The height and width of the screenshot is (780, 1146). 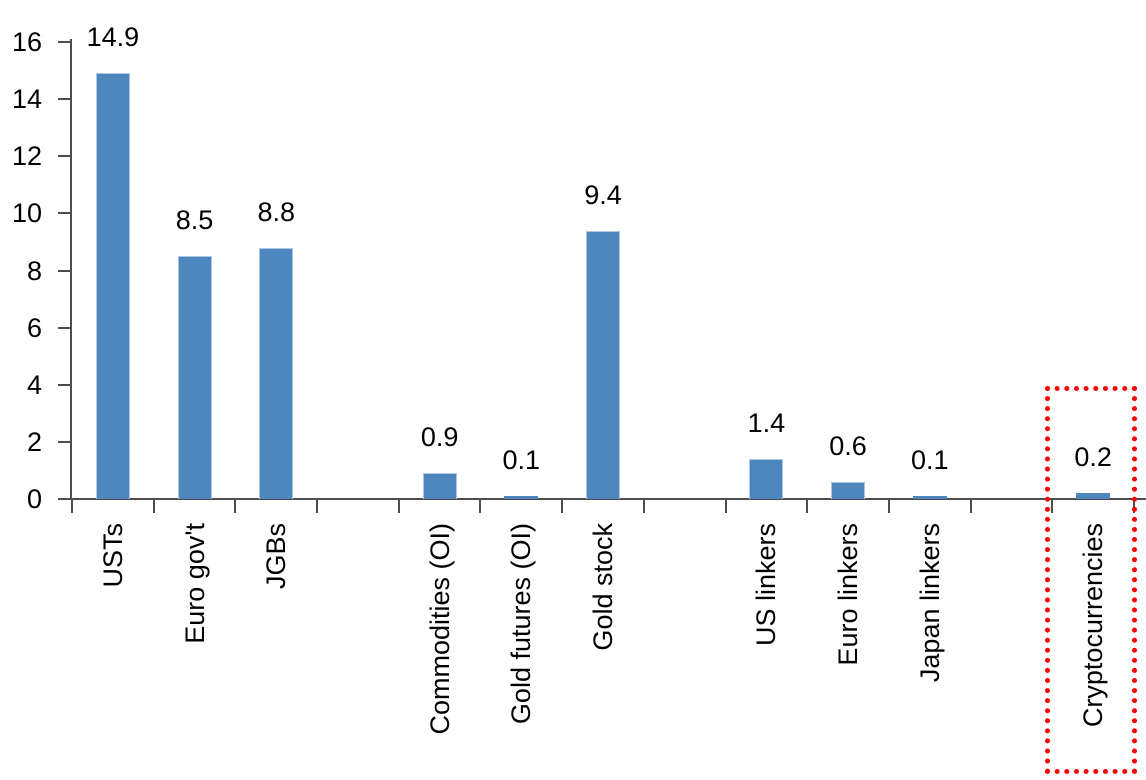 I want to click on category-label: Euro gov't, so click(x=194, y=583).